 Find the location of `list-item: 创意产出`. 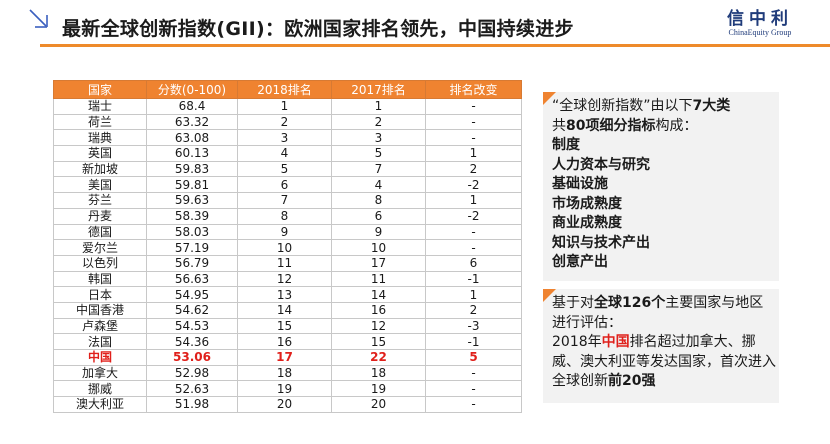

list-item: 创意产出 is located at coordinates (580, 262).